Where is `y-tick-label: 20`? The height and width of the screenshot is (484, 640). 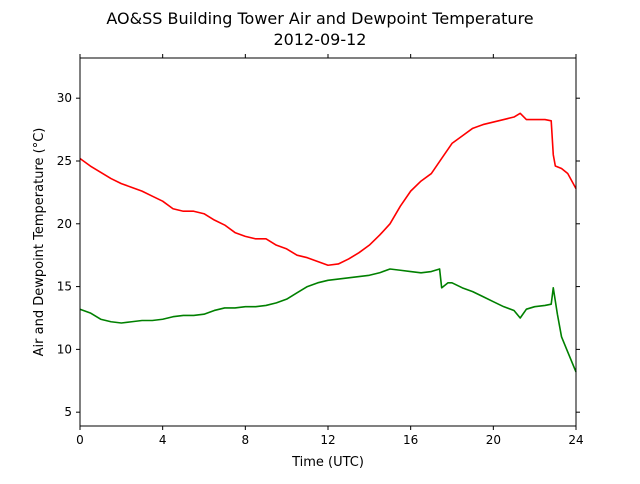
y-tick-label: 20 is located at coordinates (64, 224).